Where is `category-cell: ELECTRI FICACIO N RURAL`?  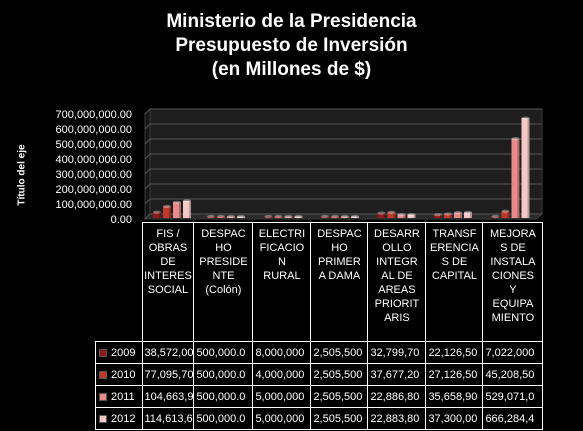 category-cell: ELECTRI FICACIO N RURAL is located at coordinates (282, 282).